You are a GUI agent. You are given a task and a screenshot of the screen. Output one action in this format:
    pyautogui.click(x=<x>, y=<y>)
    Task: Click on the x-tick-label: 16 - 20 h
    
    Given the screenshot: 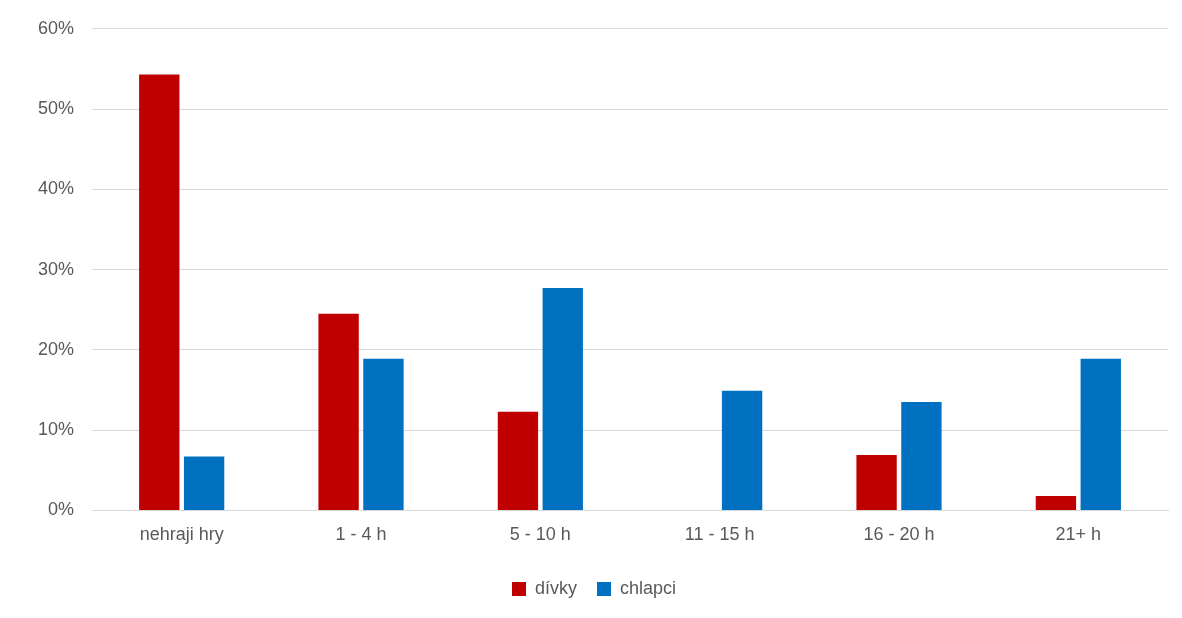 What is the action you would take?
    pyautogui.click(x=899, y=534)
    